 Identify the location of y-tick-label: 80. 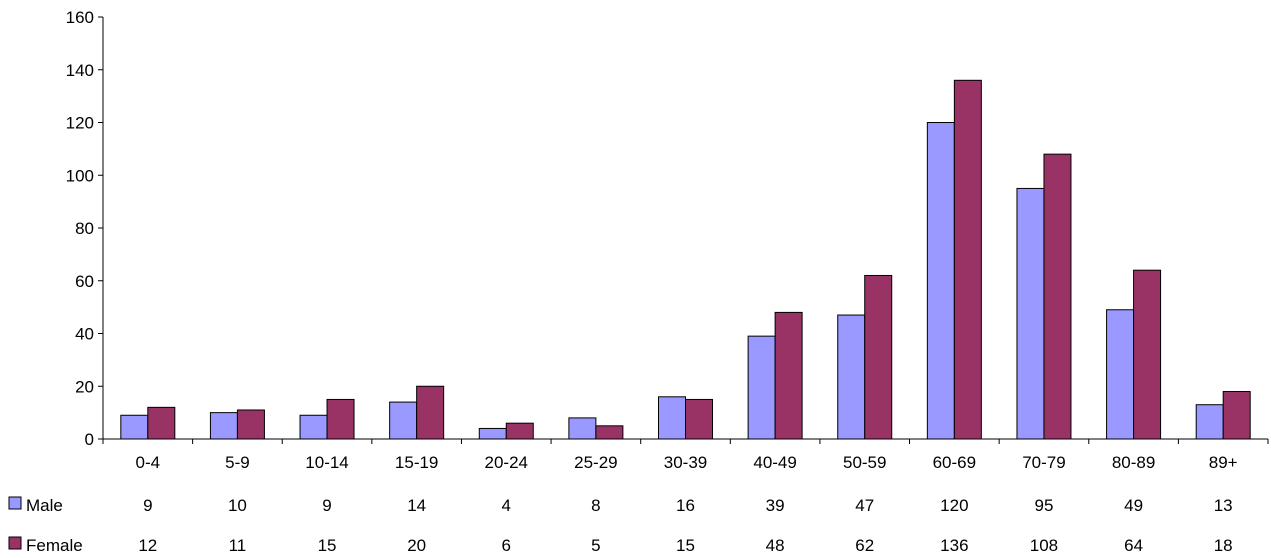
(84, 228).